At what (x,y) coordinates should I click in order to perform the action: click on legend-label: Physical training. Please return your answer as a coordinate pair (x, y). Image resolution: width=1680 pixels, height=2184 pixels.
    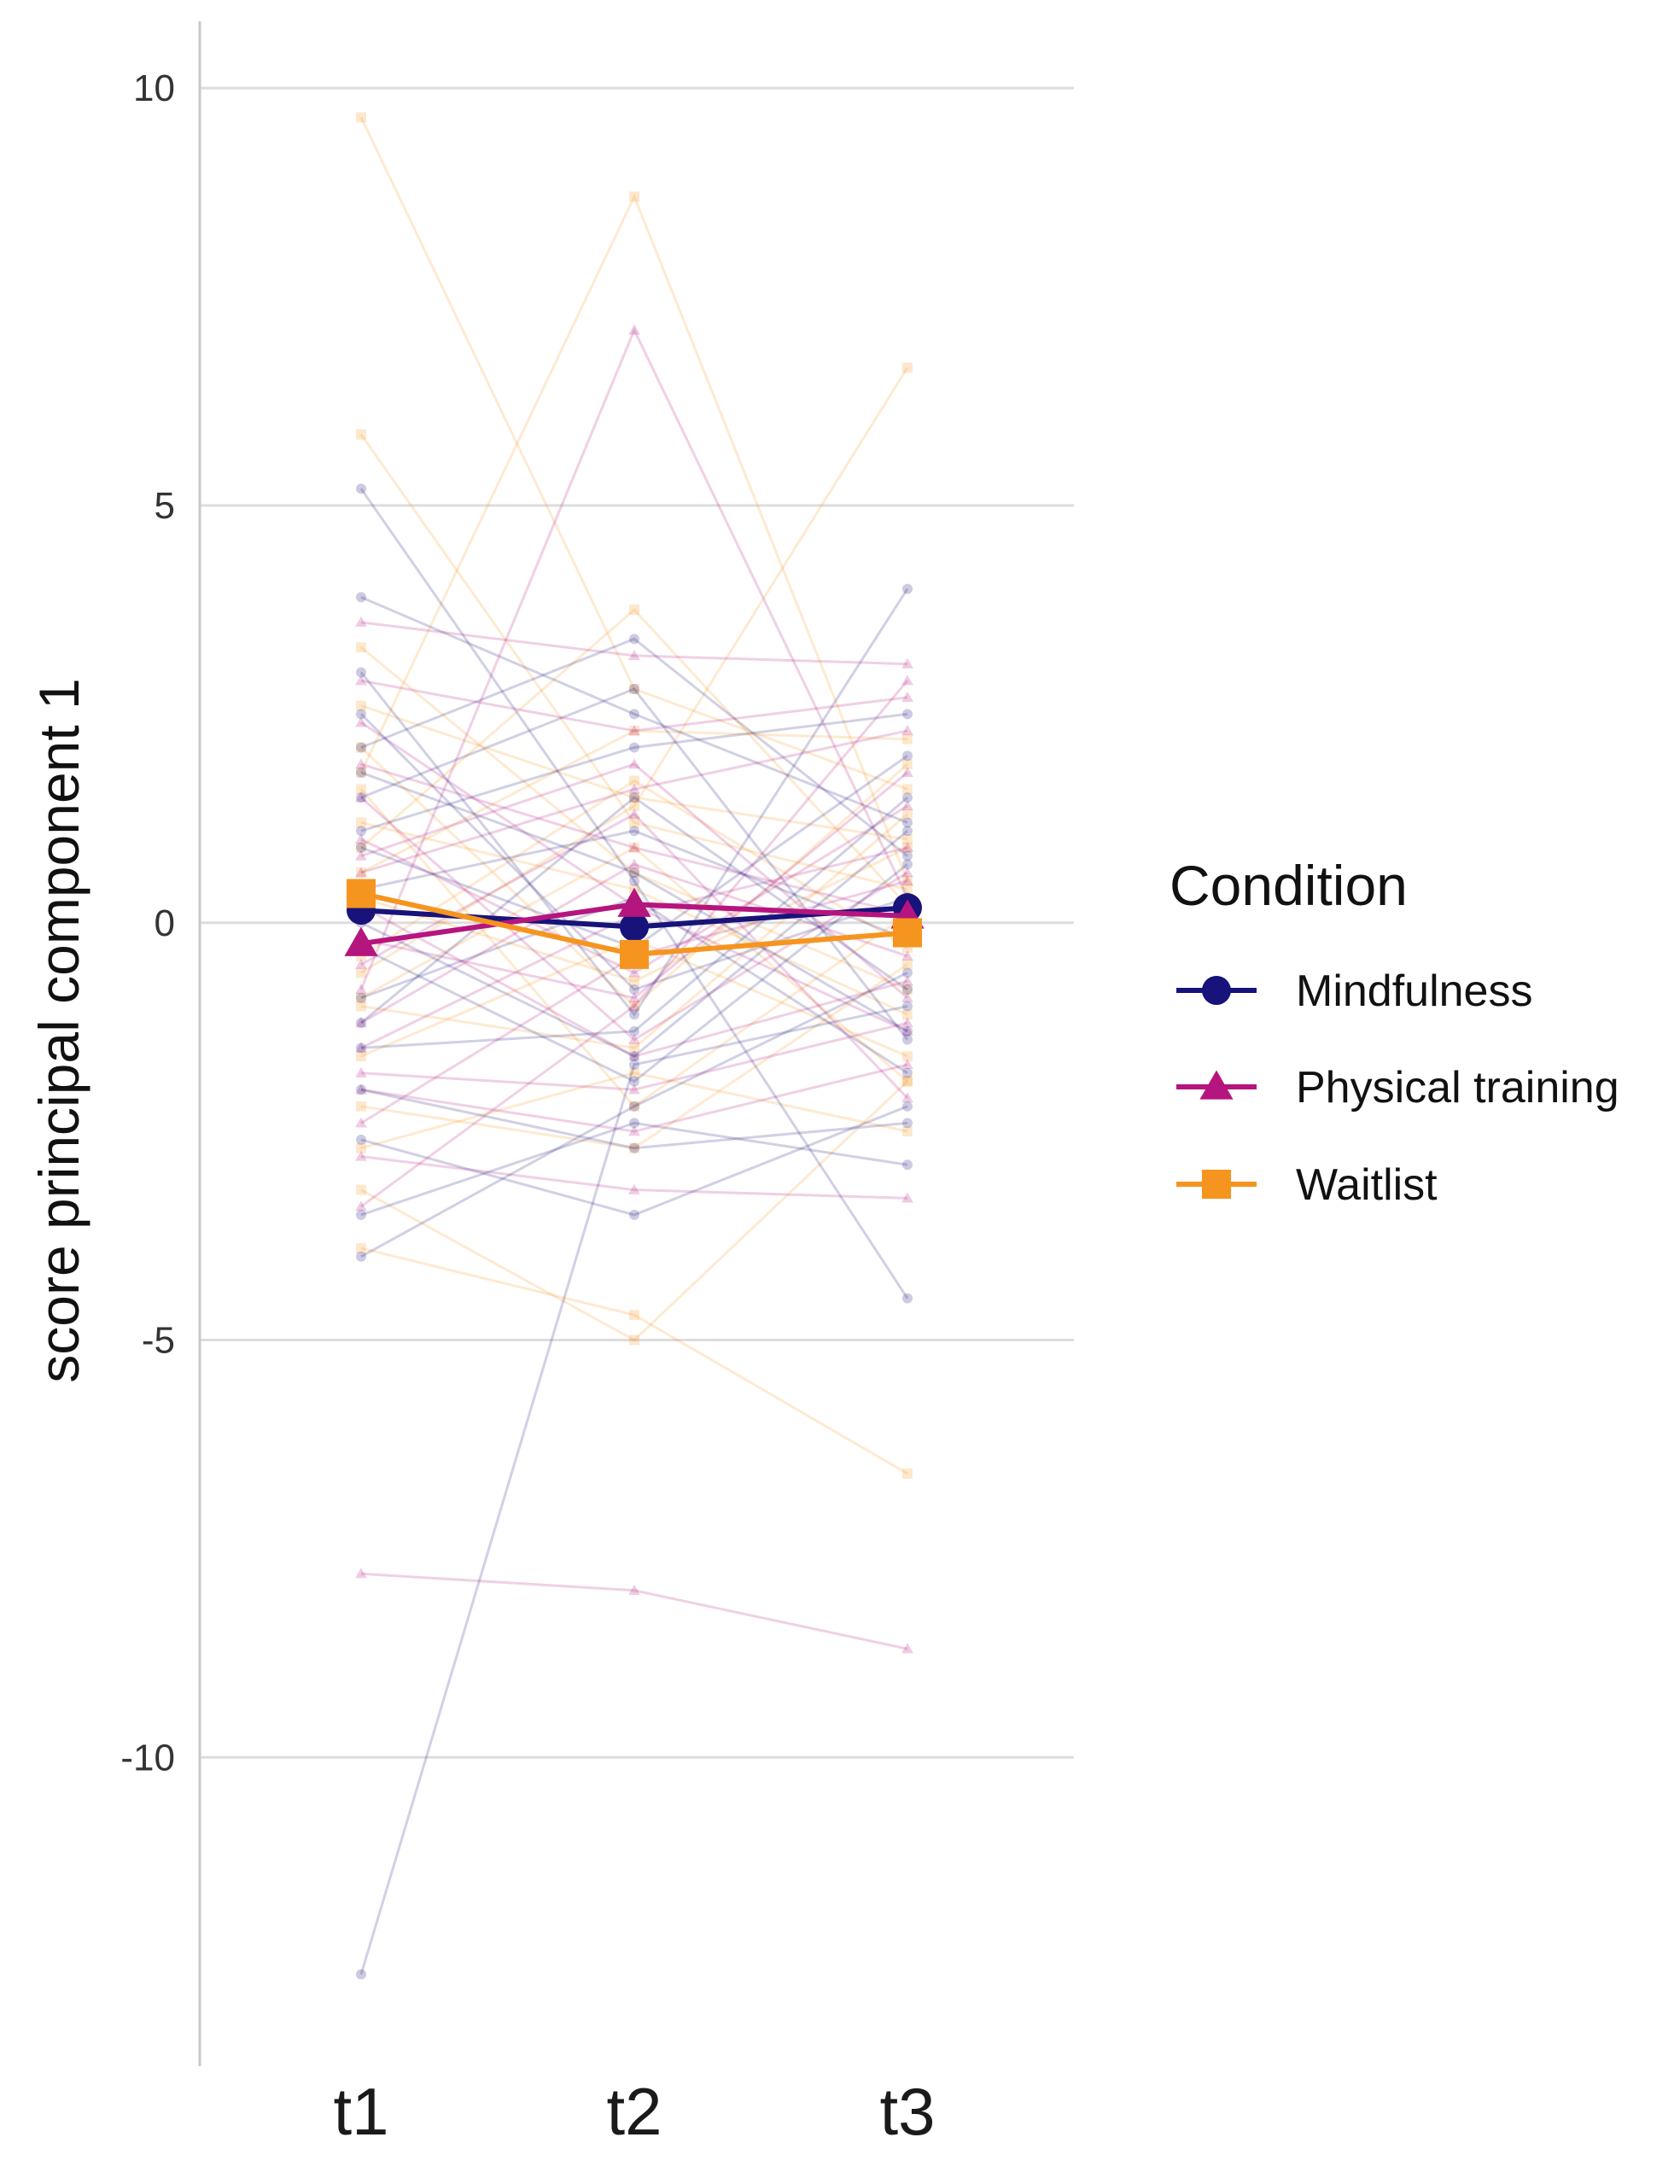
    Looking at the image, I should click on (1457, 1087).